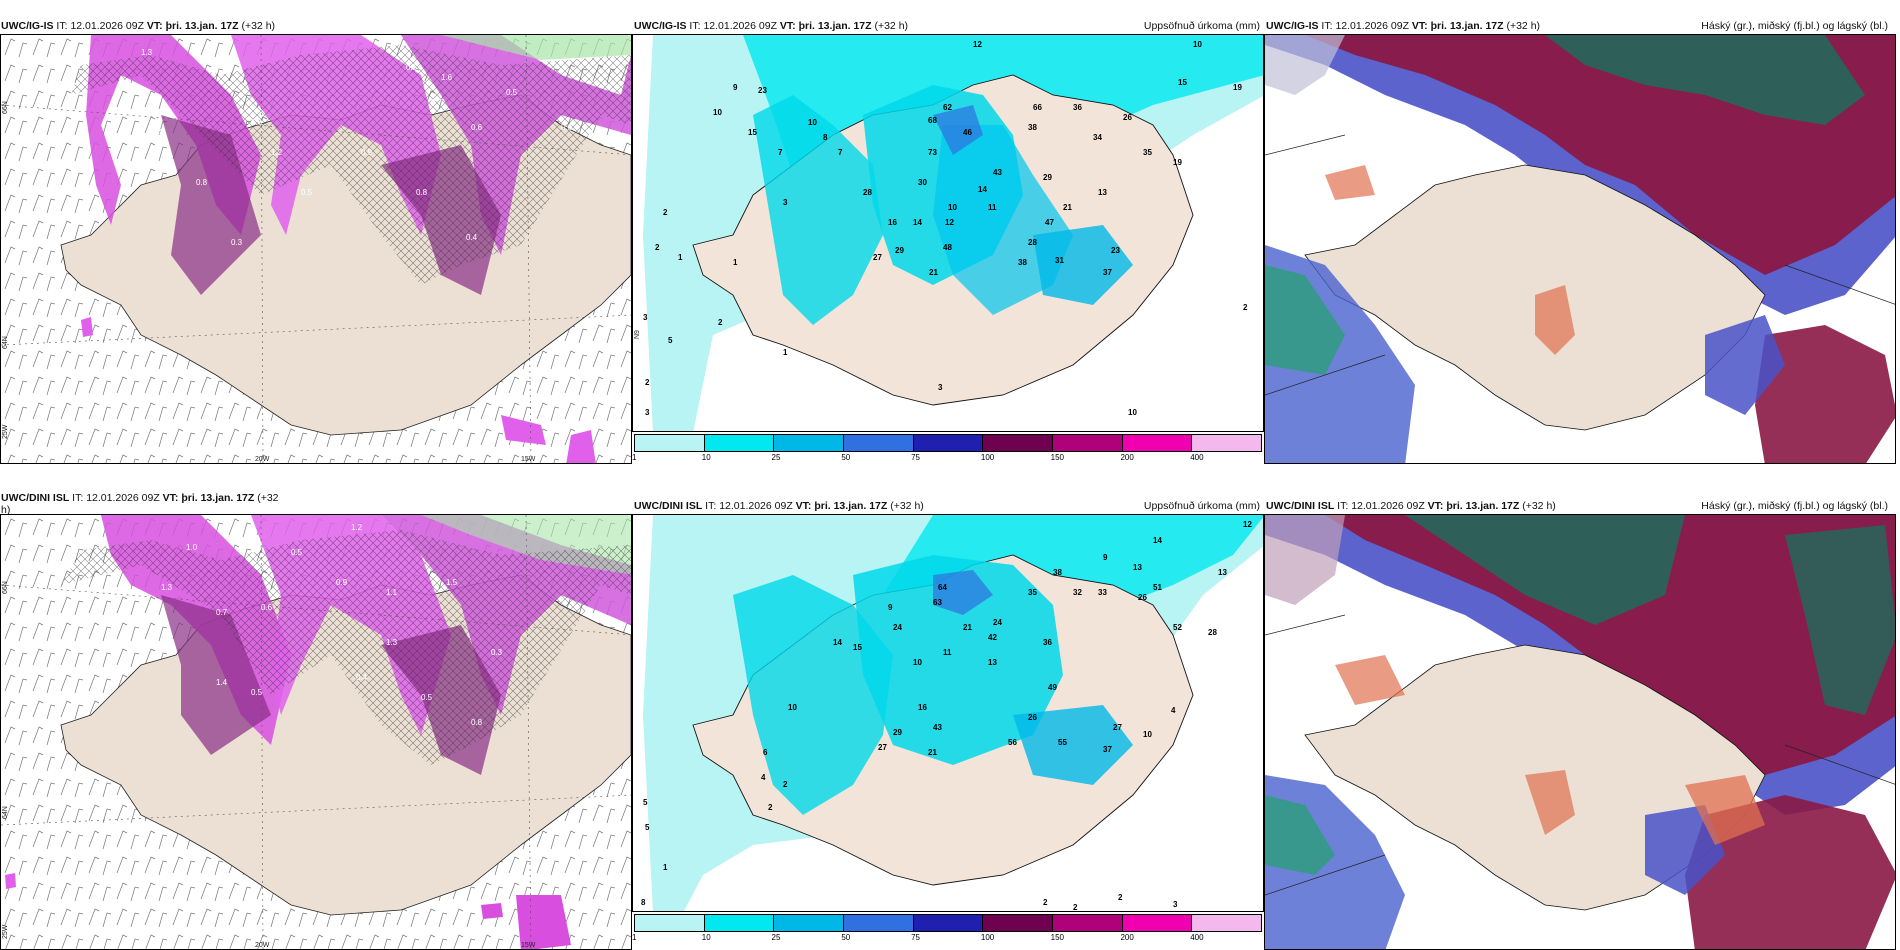 The height and width of the screenshot is (950, 1900). Describe the element at coordinates (932, 120) in the screenshot. I see `precip-value: 68` at that location.